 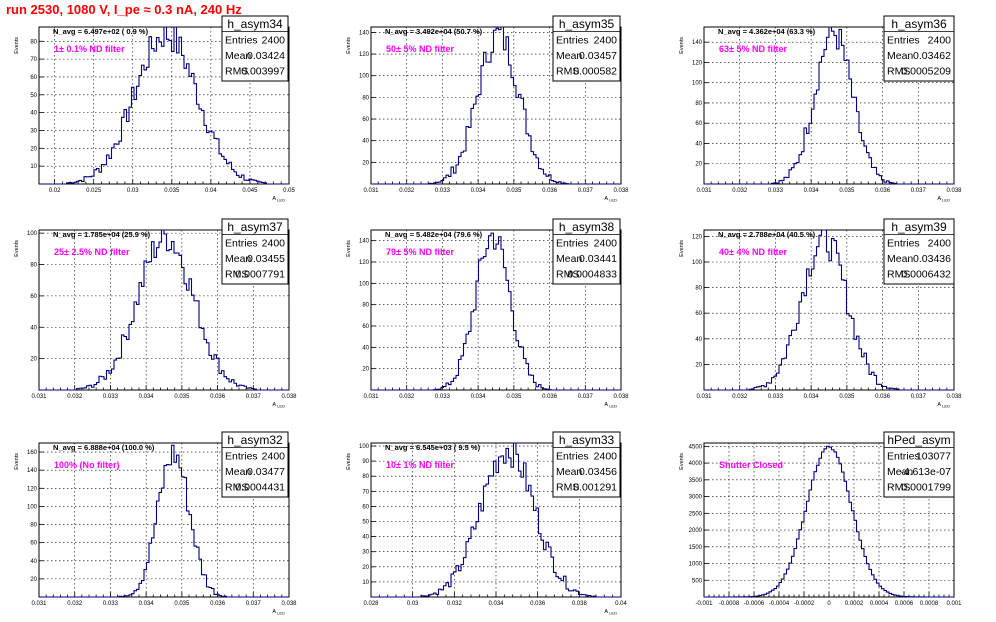 I want to click on stats-value: 0.03457, so click(x=598, y=56).